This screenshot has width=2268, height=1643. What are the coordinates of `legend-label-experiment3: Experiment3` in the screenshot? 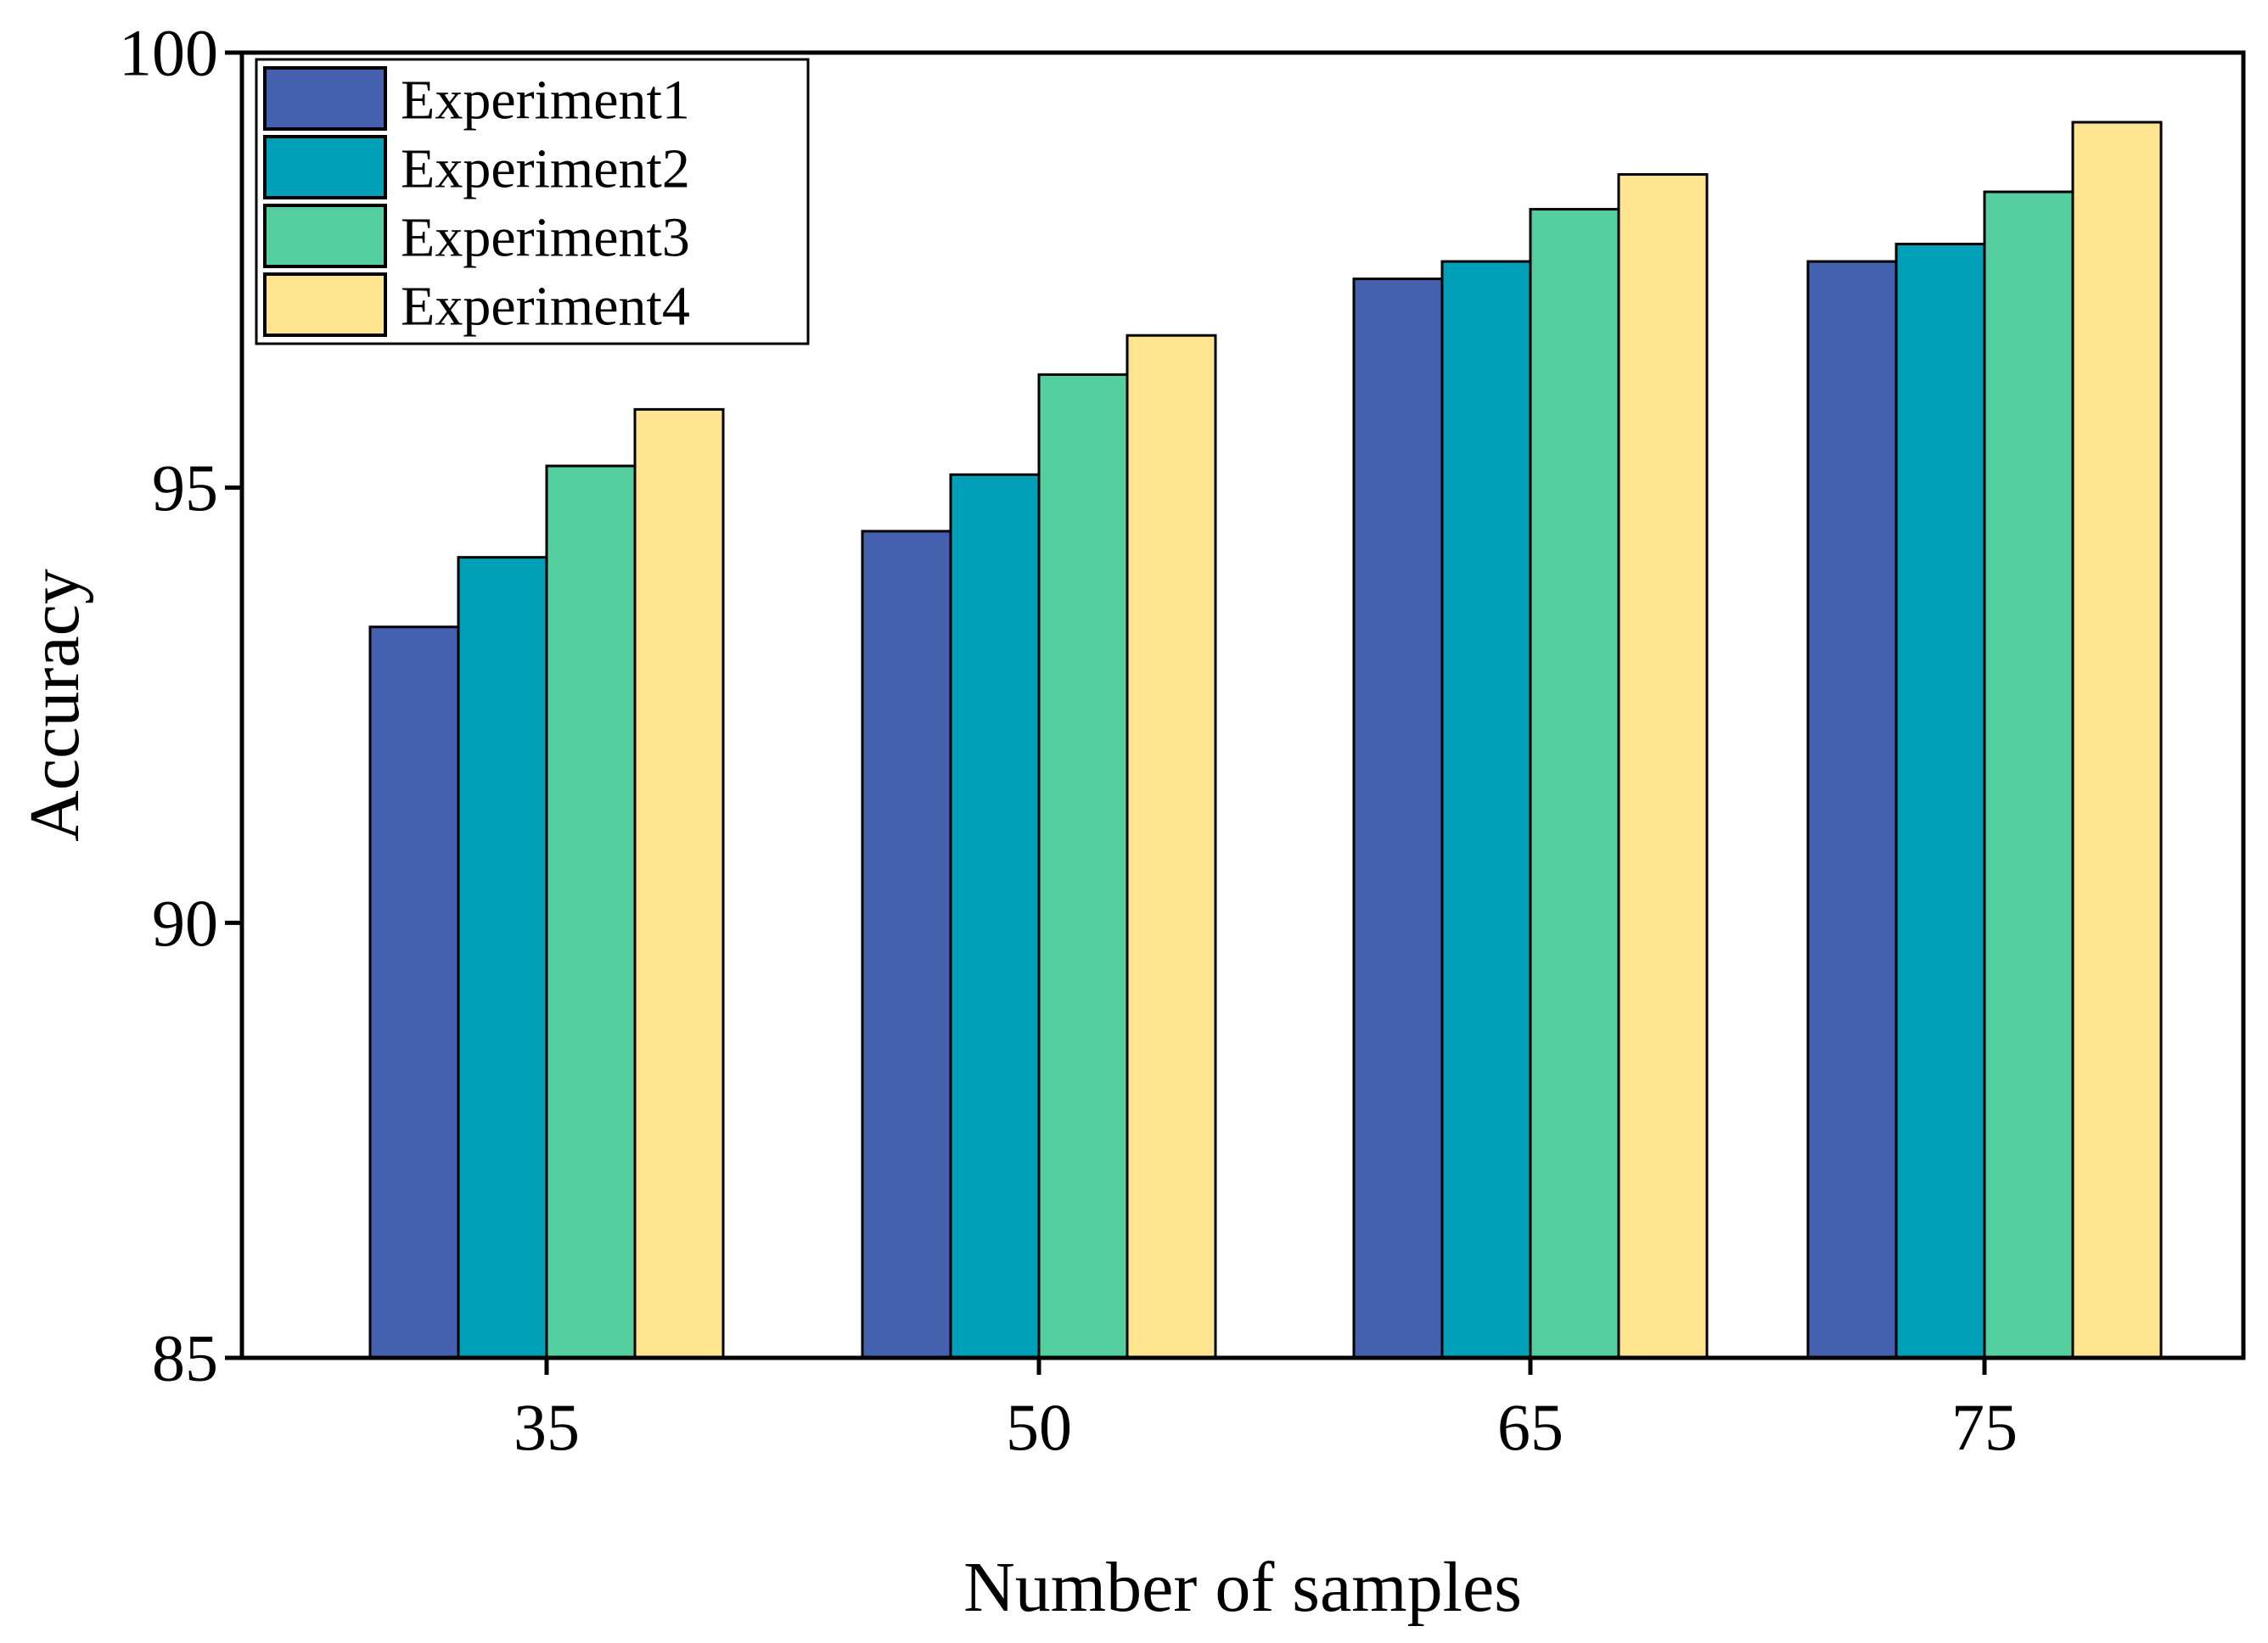 It's located at (545, 238).